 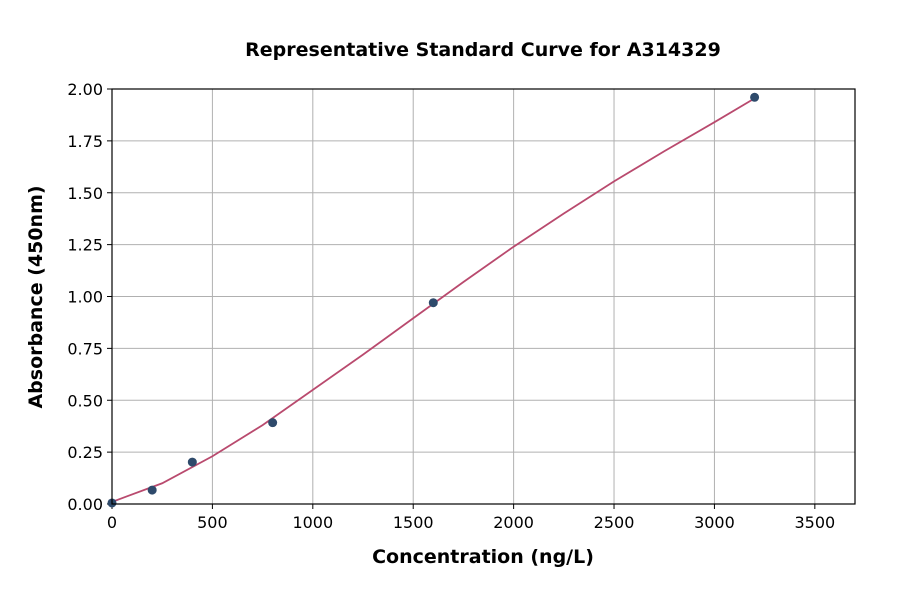 I want to click on x-tick-label: 0, so click(x=112, y=522).